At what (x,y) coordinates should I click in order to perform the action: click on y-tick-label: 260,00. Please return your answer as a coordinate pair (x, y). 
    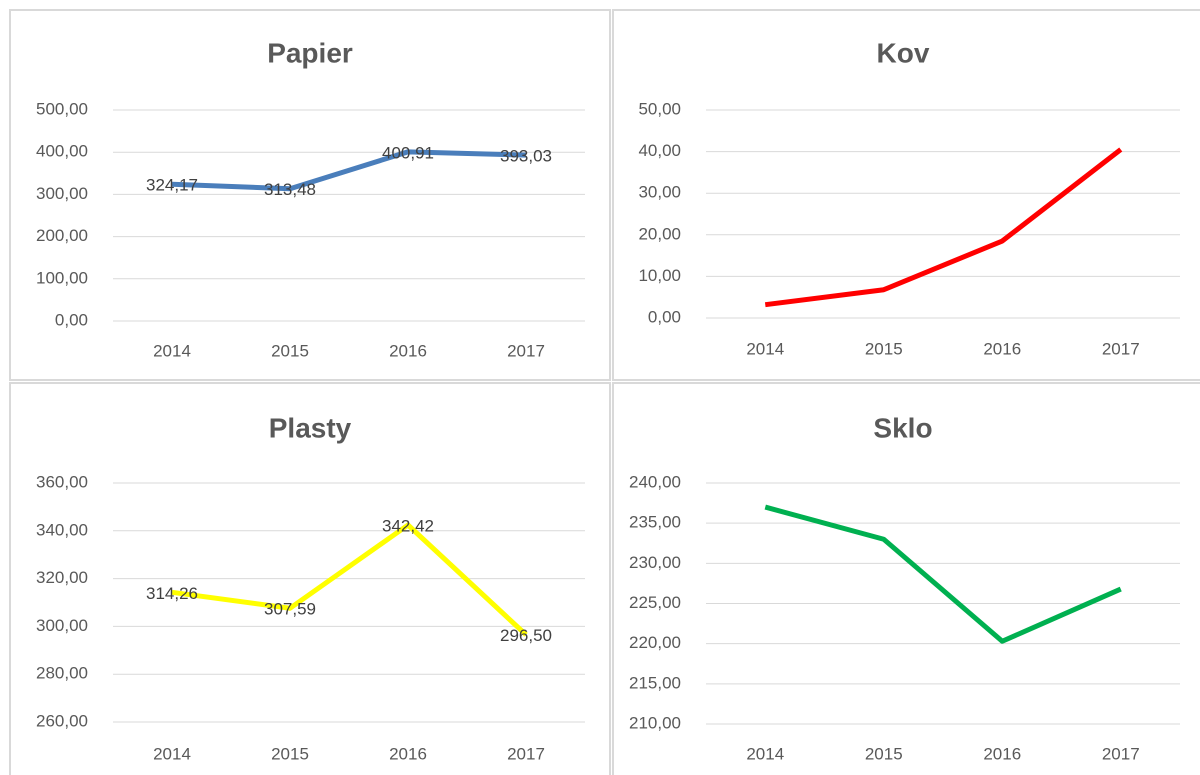
    Looking at the image, I should click on (62, 720).